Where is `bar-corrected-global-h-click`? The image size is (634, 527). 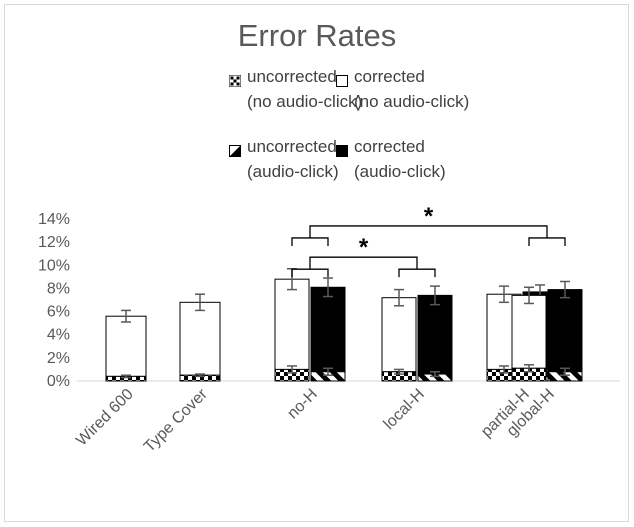
bar-corrected-global-h-click is located at coordinates (565, 331).